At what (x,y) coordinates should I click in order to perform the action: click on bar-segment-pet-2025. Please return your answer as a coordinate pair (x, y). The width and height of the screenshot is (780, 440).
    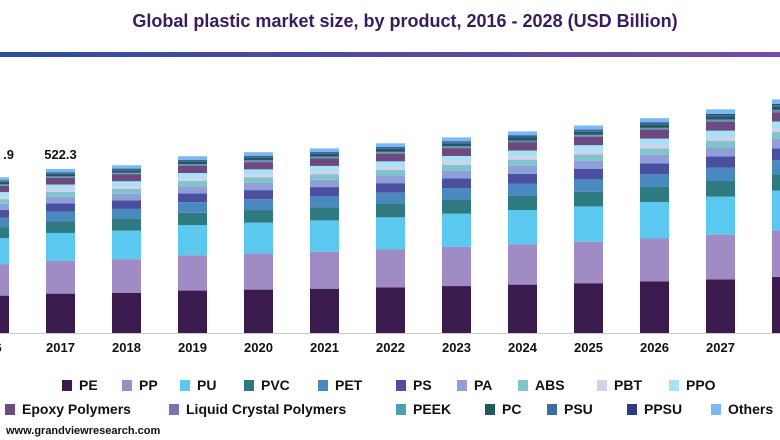
    Looking at the image, I should click on (588, 185).